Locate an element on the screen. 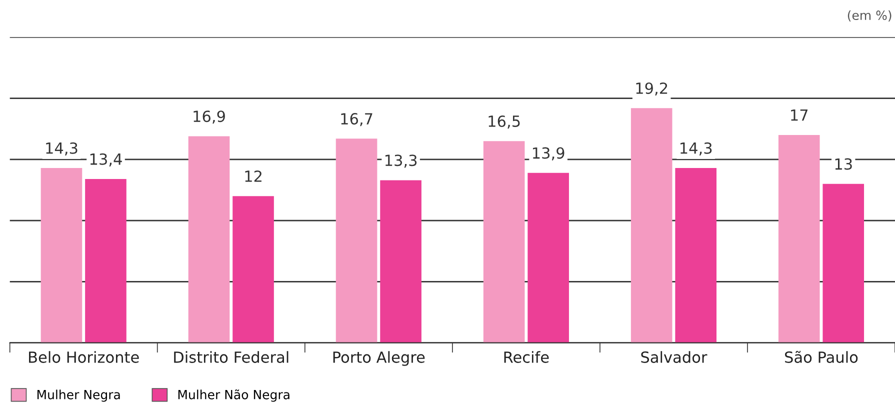 Image resolution: width=895 pixels, height=413 pixels. text: (em %) is located at coordinates (870, 16).